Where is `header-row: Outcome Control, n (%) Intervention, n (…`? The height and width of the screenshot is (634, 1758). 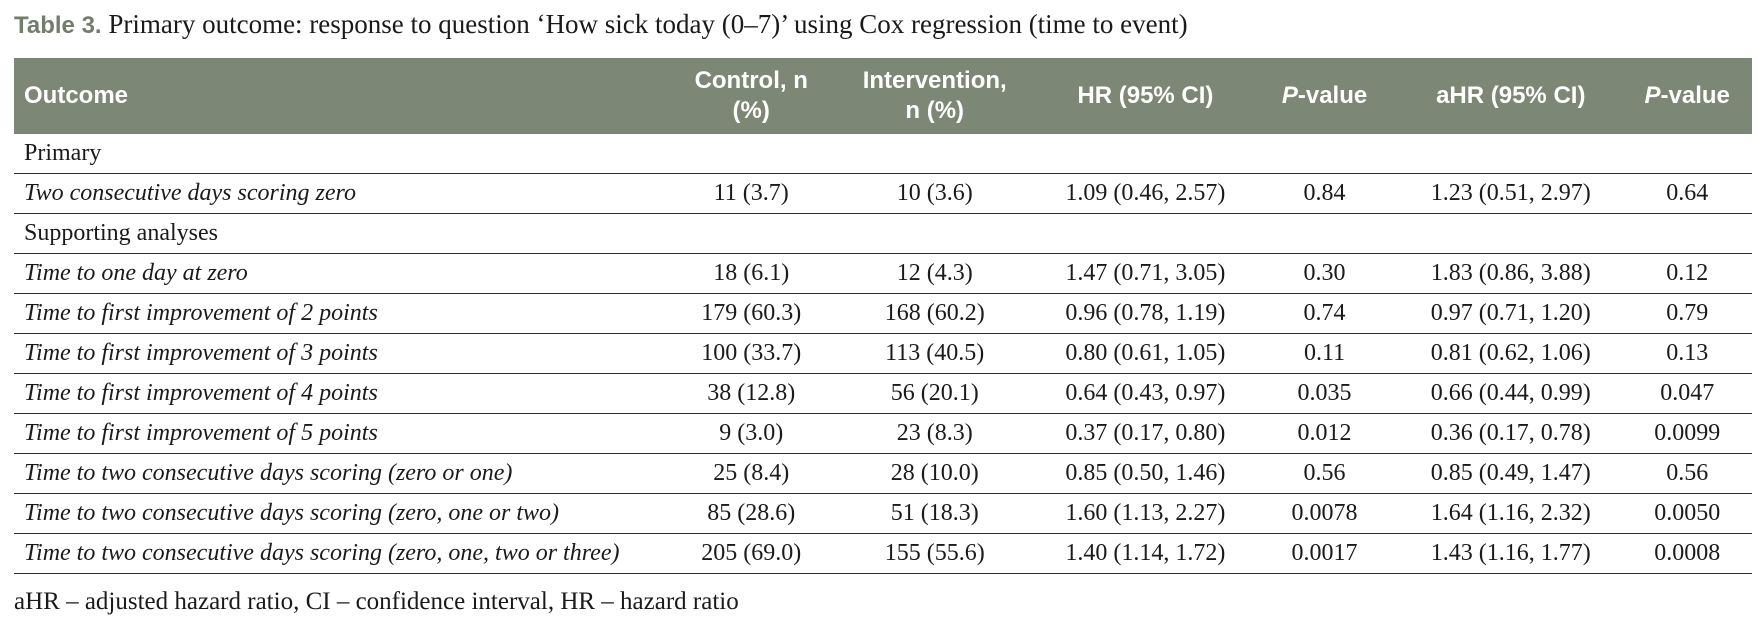 header-row: Outcome Control, n (%) Intervention, n (… is located at coordinates (883, 96).